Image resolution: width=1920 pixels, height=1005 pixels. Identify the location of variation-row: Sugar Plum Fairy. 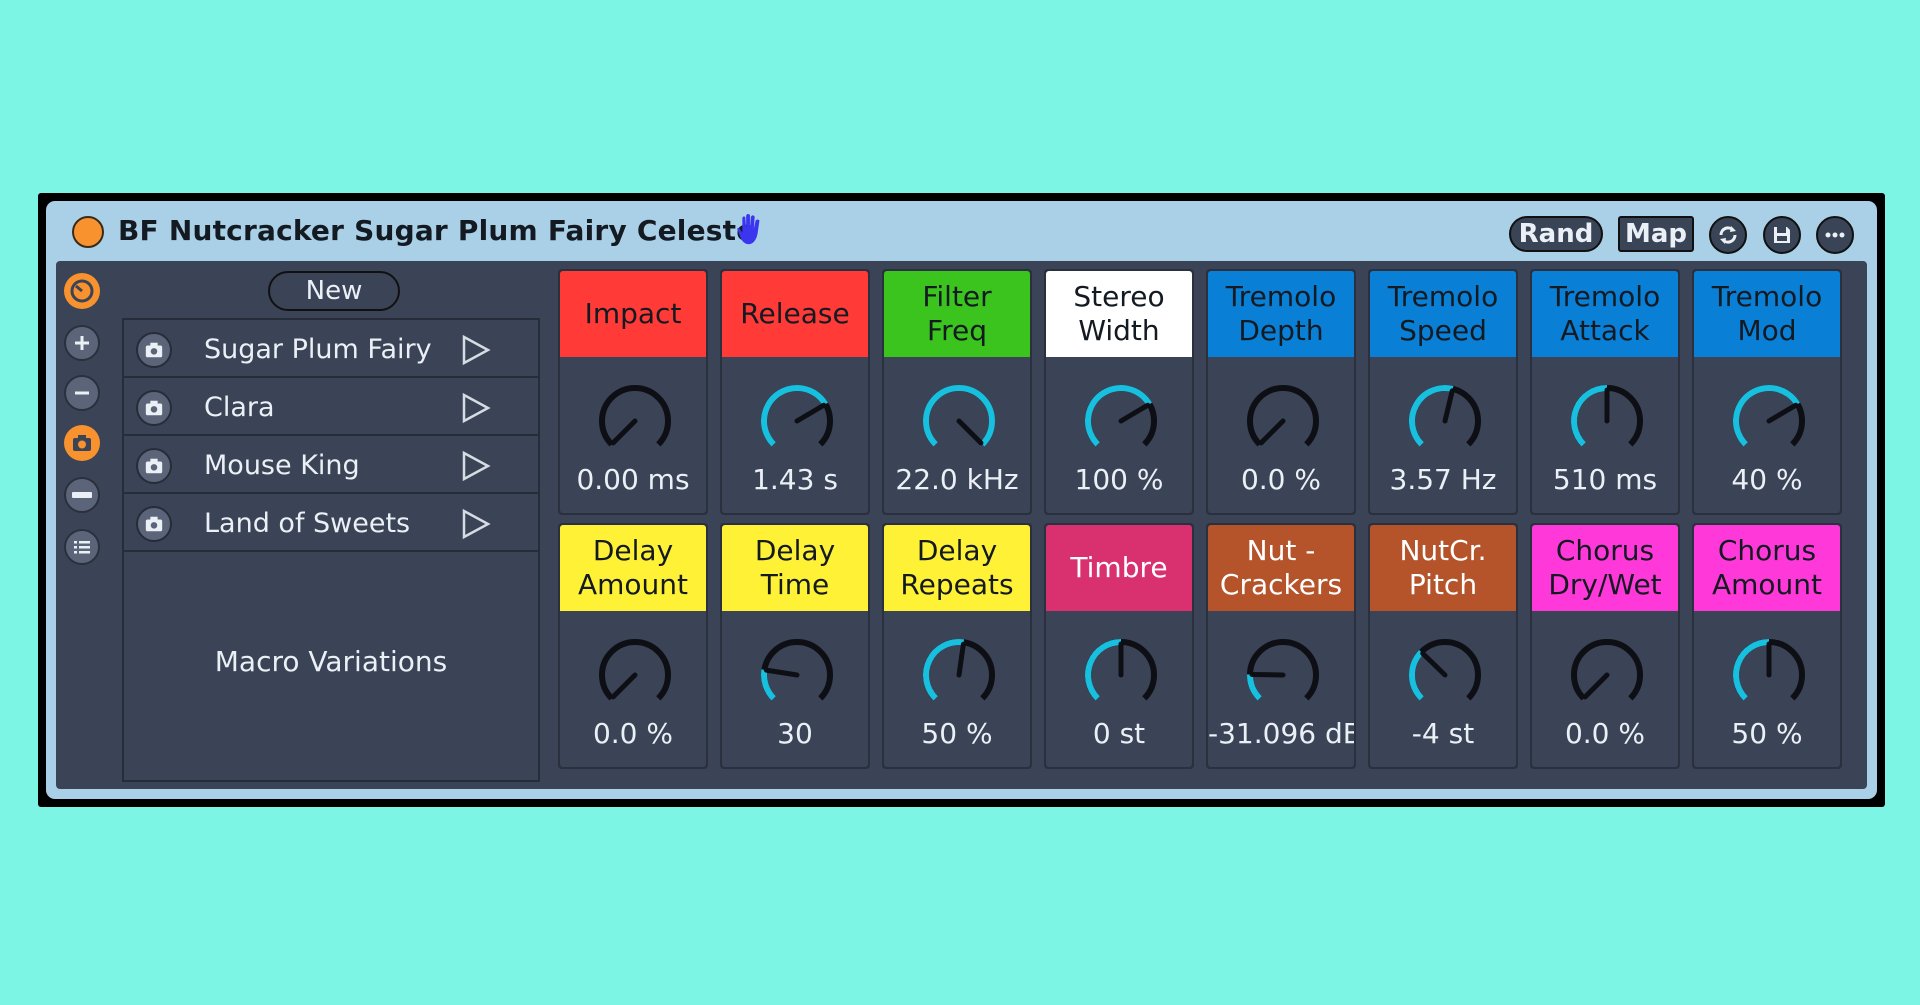
(331, 349).